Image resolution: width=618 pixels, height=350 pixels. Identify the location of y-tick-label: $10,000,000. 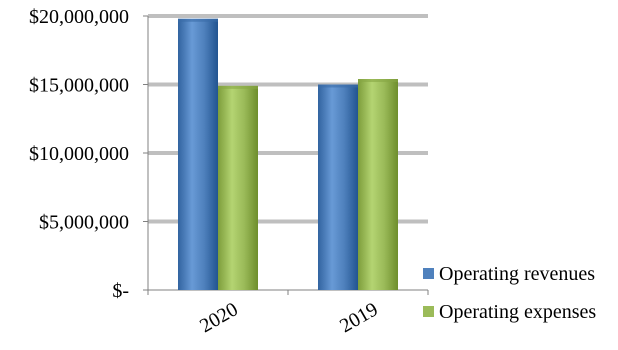
(79, 154).